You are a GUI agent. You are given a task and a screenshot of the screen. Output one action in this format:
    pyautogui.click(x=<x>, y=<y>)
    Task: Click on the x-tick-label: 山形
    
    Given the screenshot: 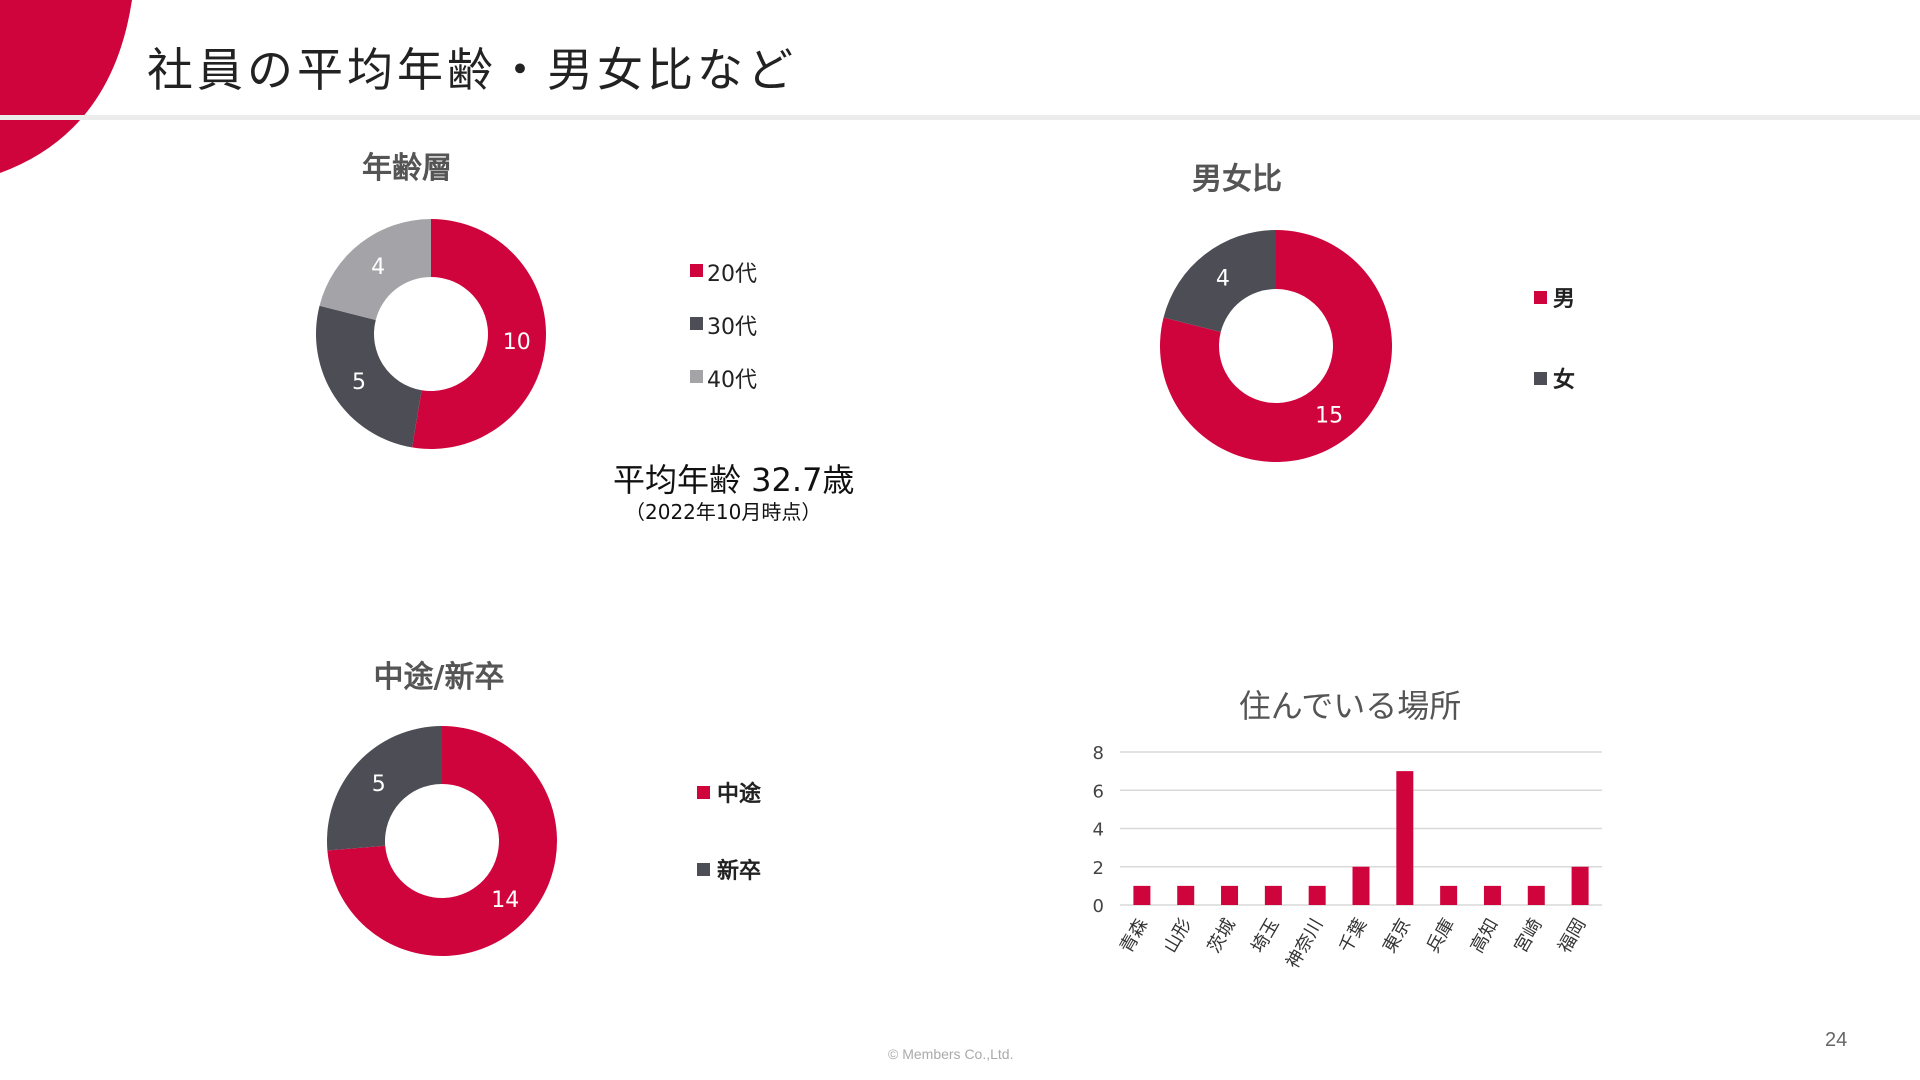 What is the action you would take?
    pyautogui.click(x=1178, y=936)
    